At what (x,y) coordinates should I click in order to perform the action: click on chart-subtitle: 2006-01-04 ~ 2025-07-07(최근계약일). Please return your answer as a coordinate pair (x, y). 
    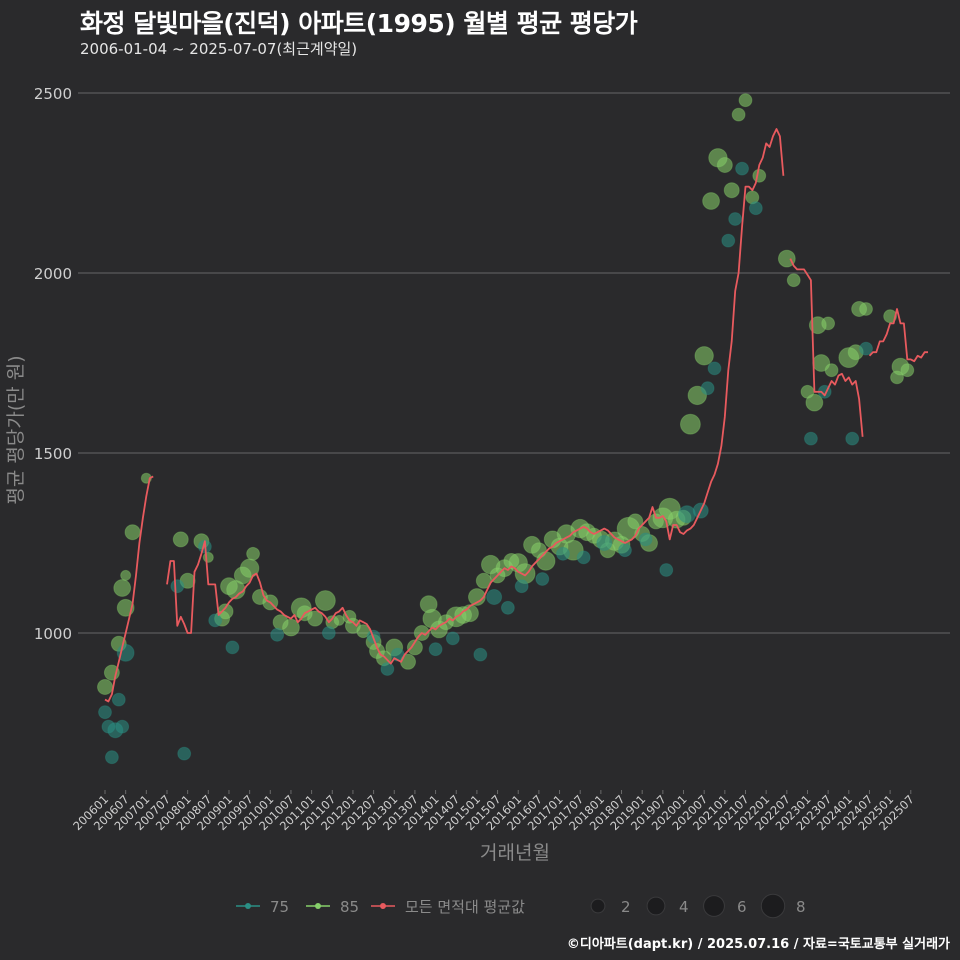
    Looking at the image, I should click on (219, 49).